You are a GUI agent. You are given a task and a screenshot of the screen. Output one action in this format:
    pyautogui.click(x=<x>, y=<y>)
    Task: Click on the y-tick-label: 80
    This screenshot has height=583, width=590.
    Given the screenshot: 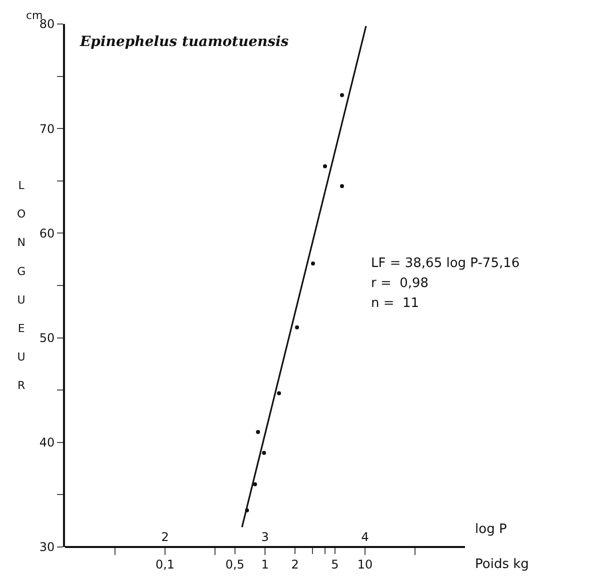 What is the action you would take?
    pyautogui.click(x=47, y=24)
    